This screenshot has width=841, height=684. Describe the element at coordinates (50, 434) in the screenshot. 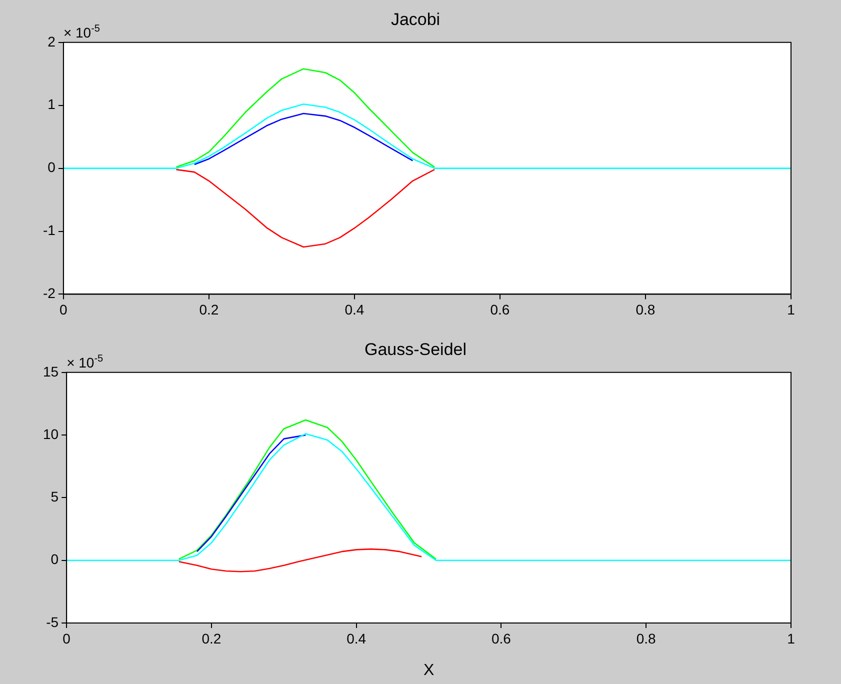

I see `y-tick-label: 10` at that location.